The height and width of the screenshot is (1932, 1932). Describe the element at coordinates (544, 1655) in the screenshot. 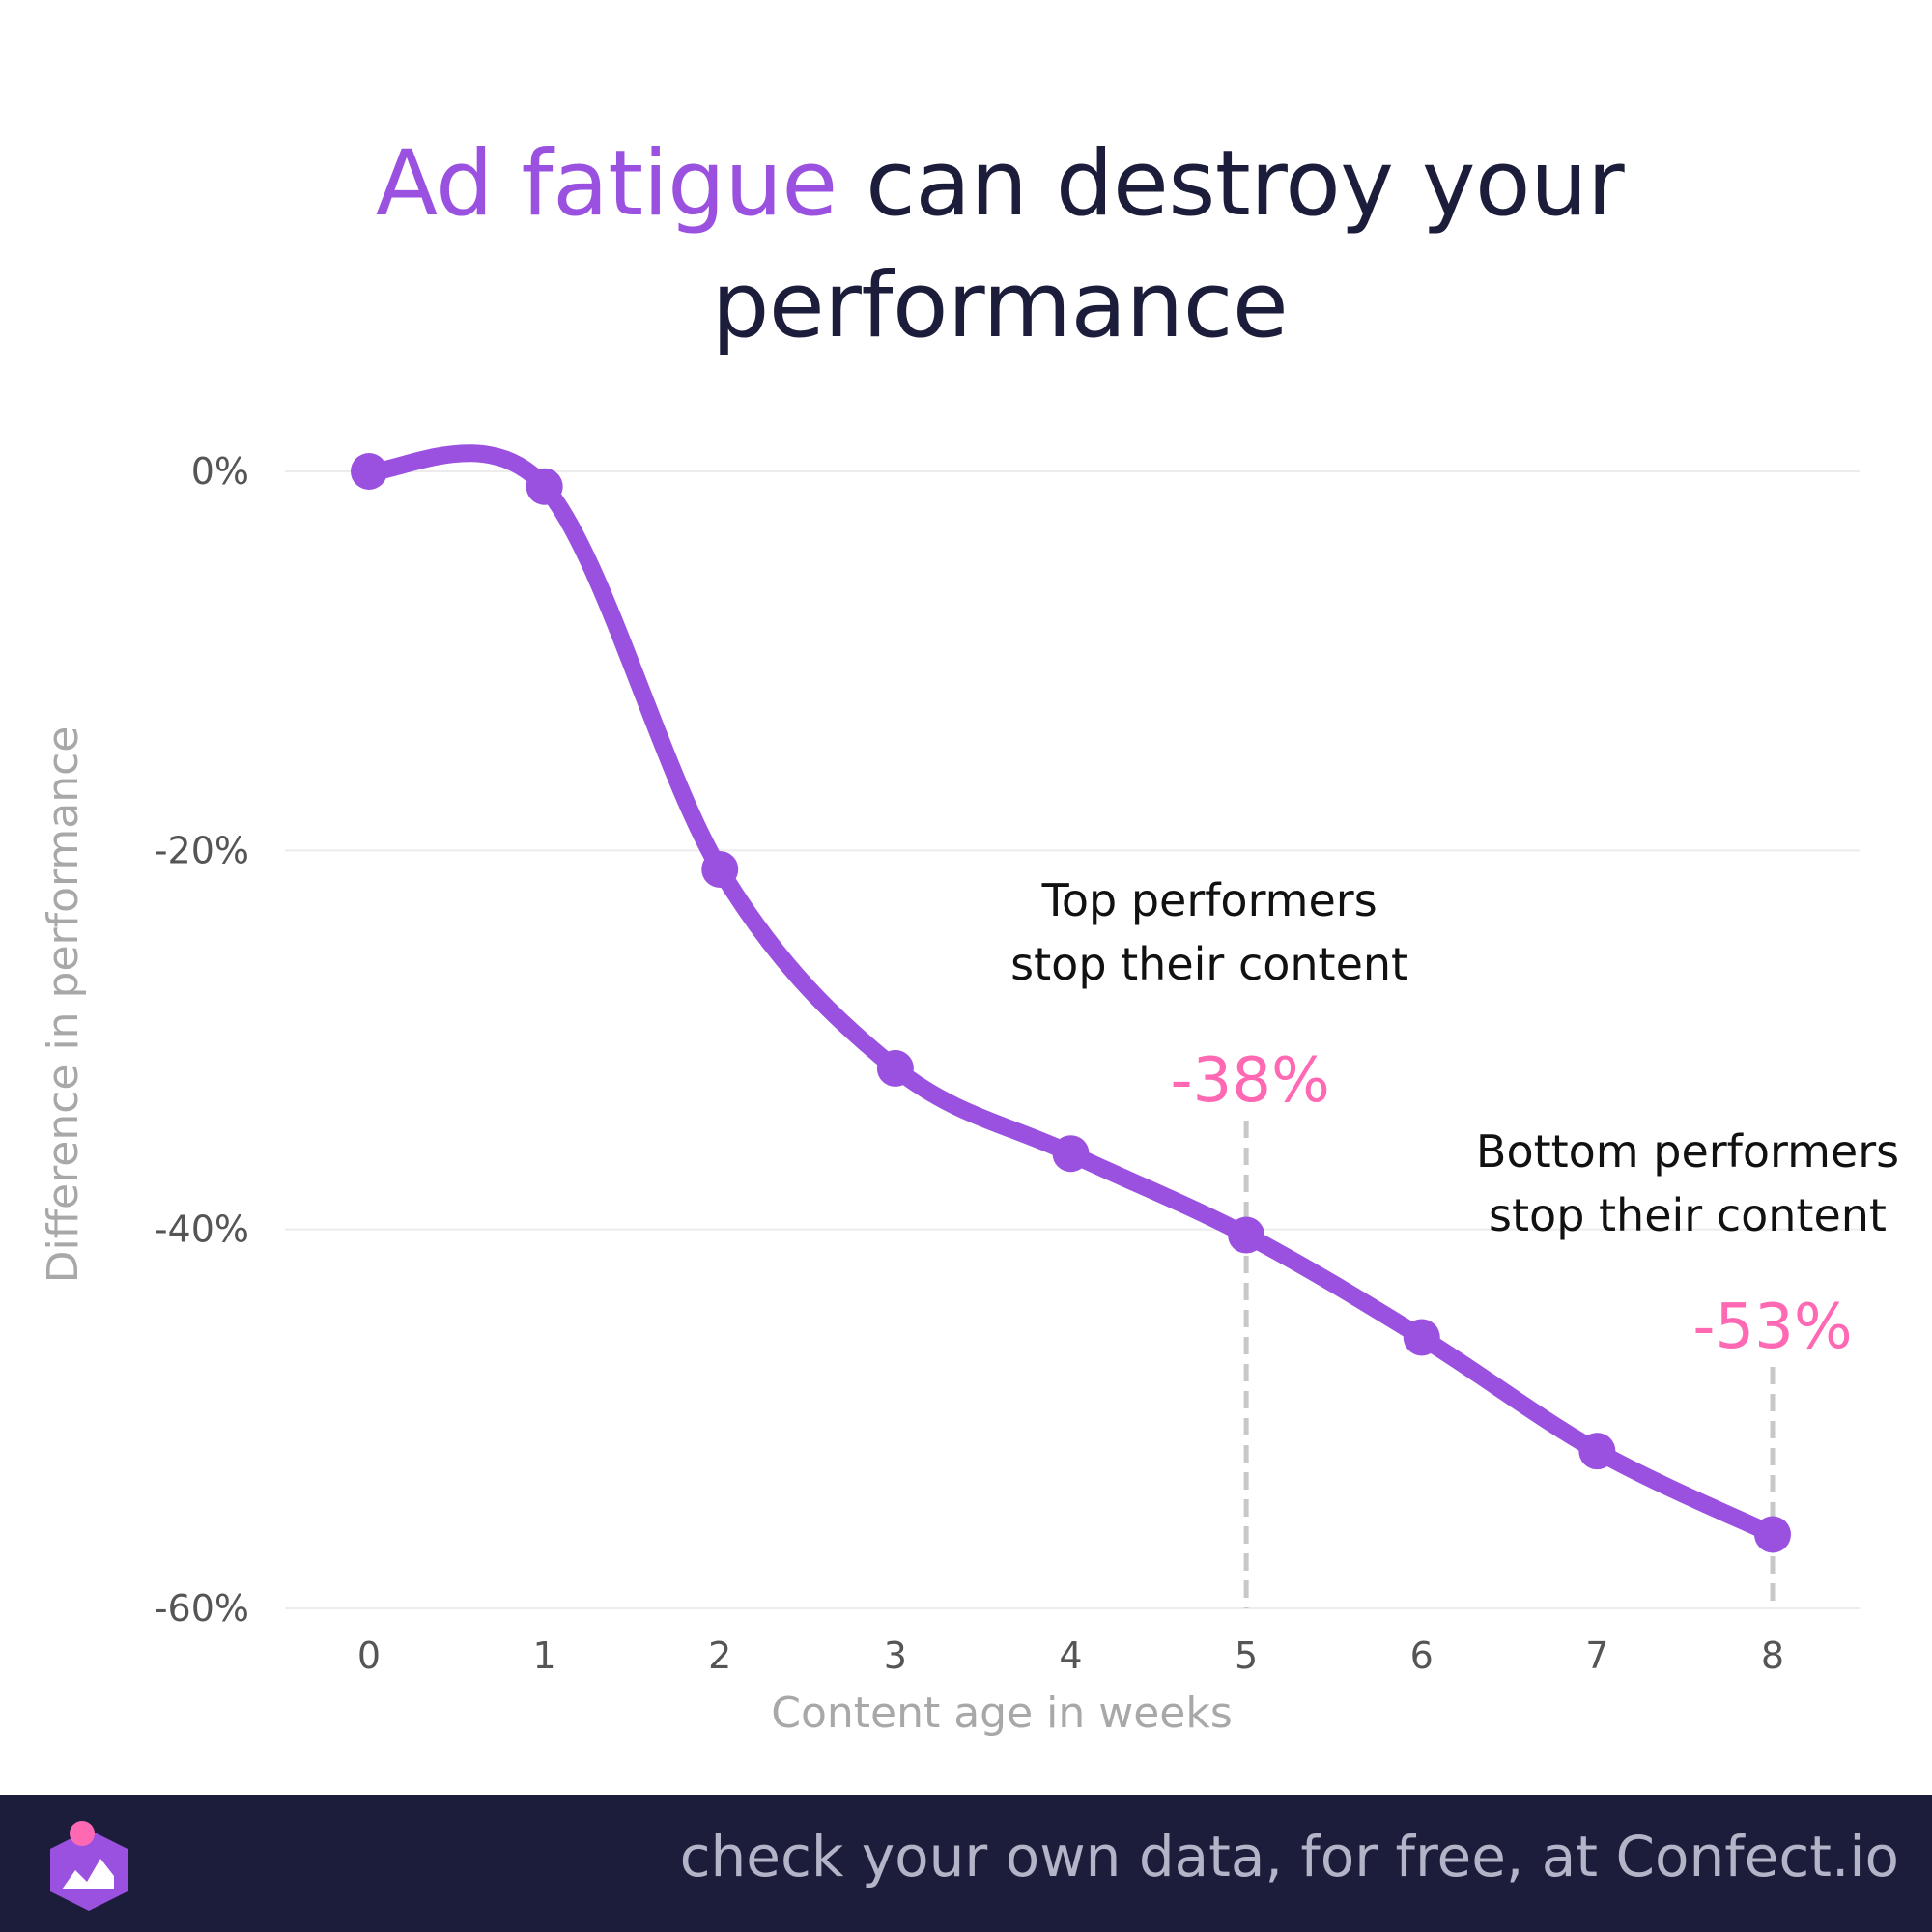

I see `x-tick-label: 1` at that location.